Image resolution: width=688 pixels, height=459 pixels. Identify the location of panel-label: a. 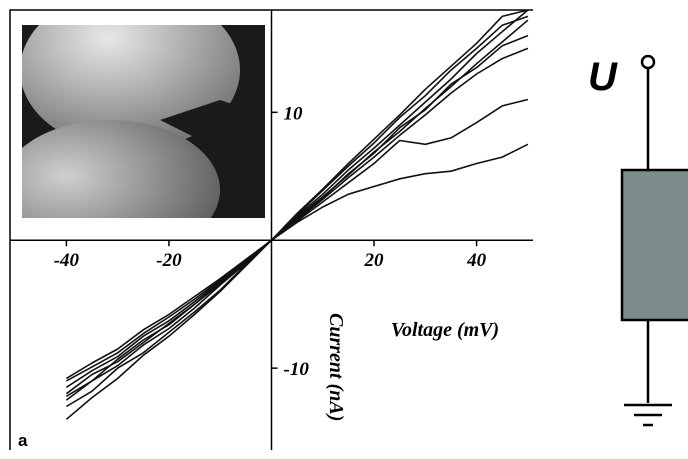
(23, 440).